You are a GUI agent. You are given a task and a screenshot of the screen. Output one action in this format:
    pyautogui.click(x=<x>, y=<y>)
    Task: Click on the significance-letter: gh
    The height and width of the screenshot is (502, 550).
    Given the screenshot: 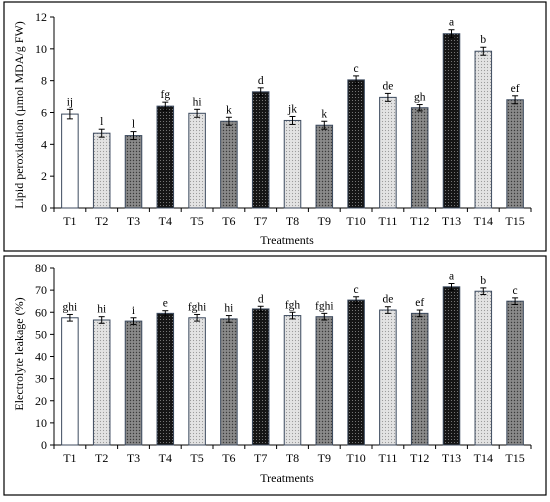 What is the action you would take?
    pyautogui.click(x=420, y=98)
    